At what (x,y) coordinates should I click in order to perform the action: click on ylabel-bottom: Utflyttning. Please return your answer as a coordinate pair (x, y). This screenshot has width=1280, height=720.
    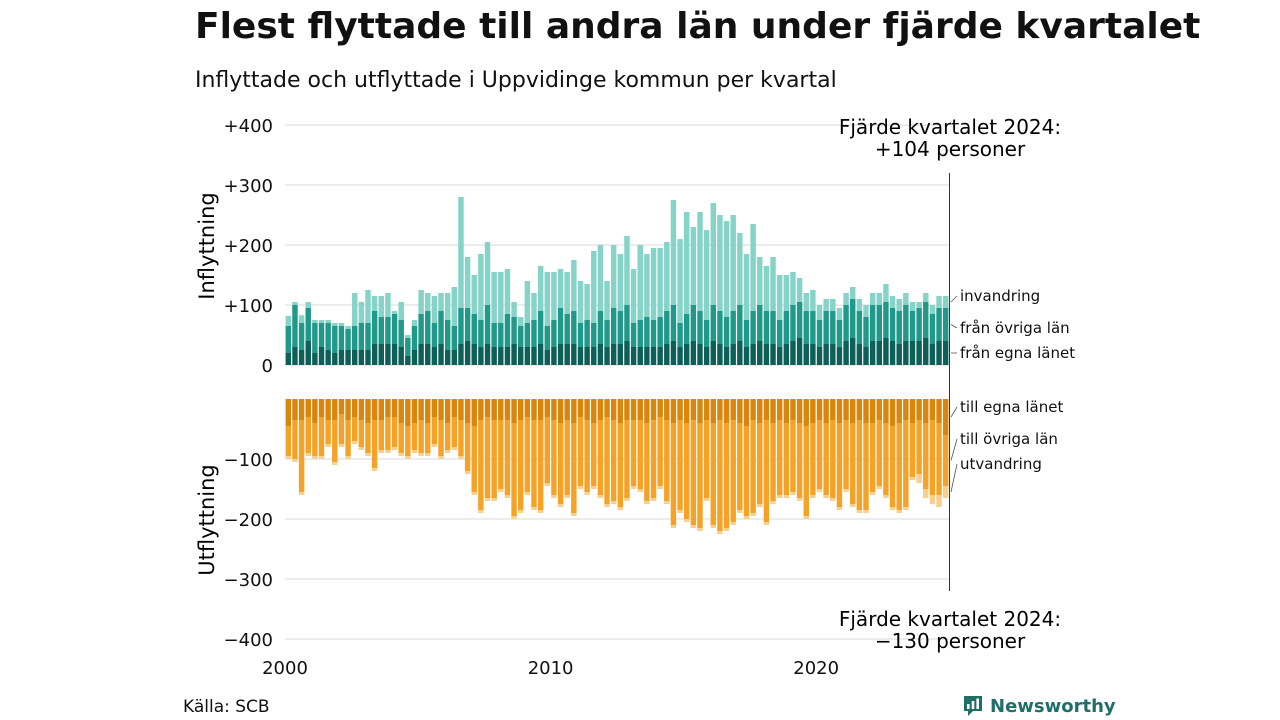
    Looking at the image, I should click on (207, 520).